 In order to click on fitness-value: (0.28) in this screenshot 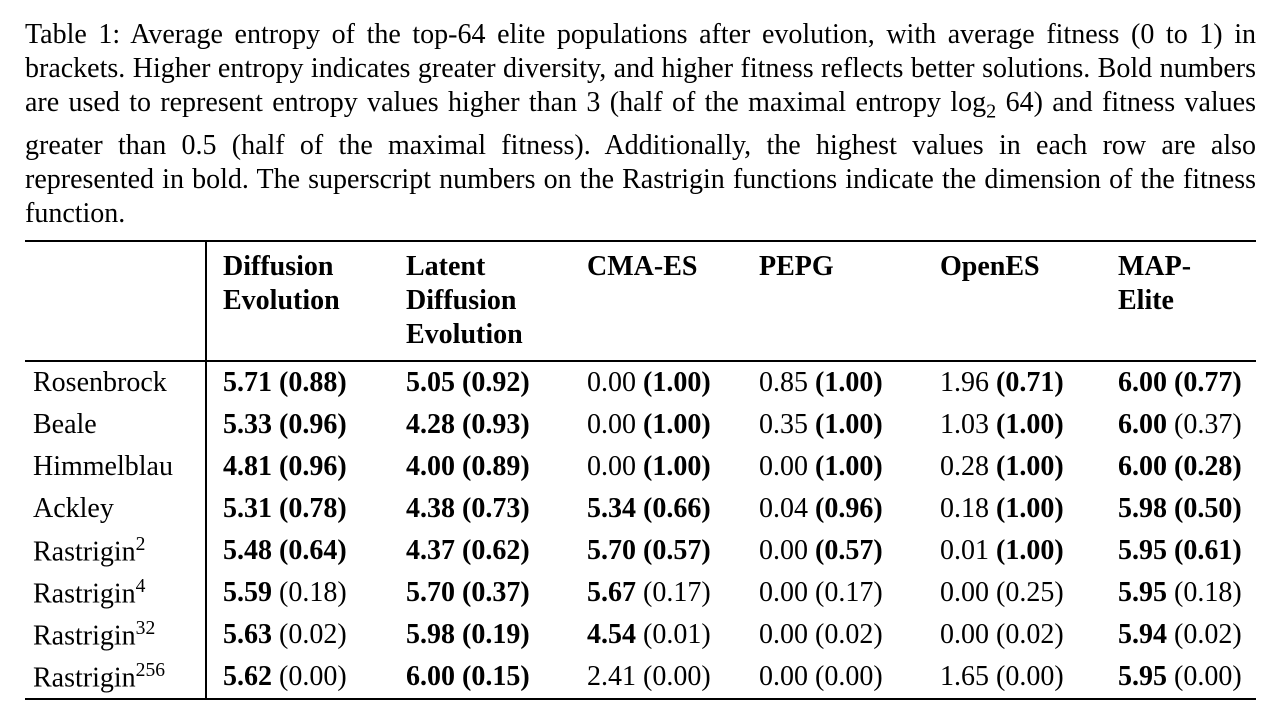, I will do `click(1208, 466)`.